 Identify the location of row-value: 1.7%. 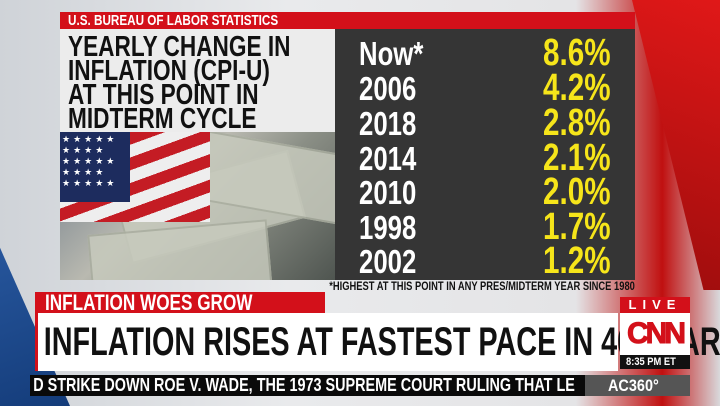
(577, 227).